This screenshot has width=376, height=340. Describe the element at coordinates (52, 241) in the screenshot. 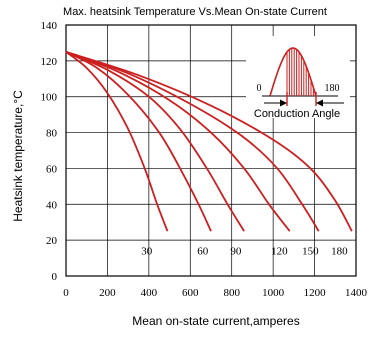

I see `y-tick-label: 20` at that location.